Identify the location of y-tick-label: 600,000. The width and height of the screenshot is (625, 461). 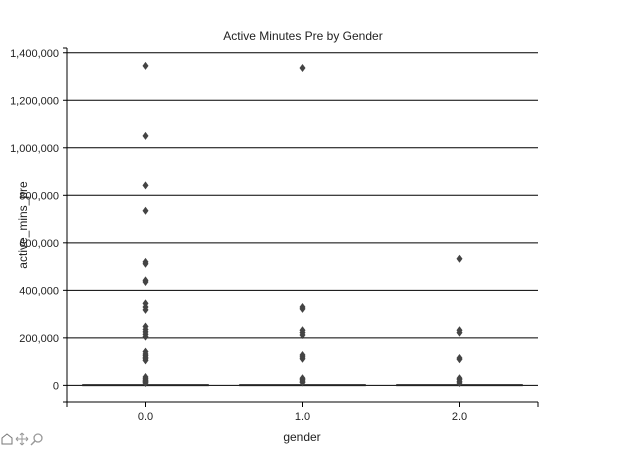
(39, 244).